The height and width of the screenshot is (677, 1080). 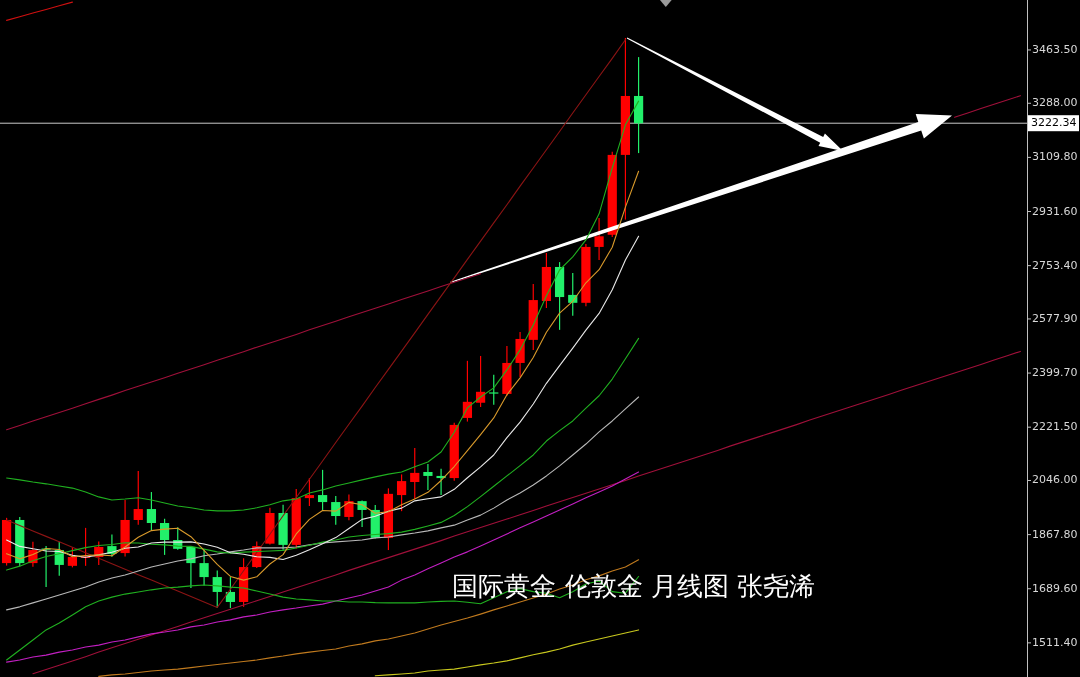 I want to click on y-tick-label: 1867.80, so click(x=1055, y=534).